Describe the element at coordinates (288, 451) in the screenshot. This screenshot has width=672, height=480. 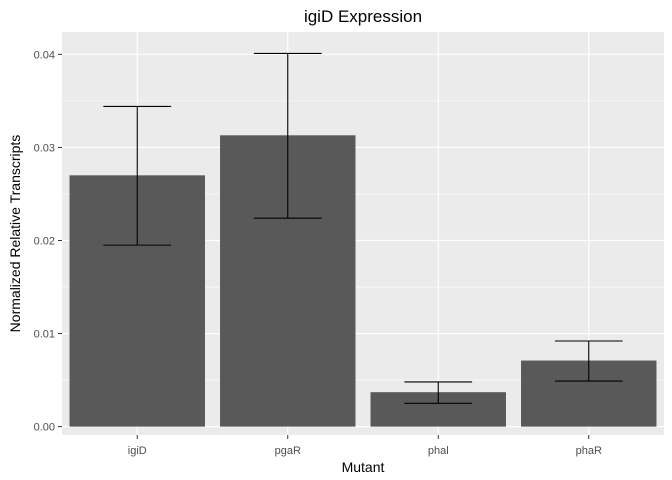
I see `x-tick-label: pgaR` at that location.